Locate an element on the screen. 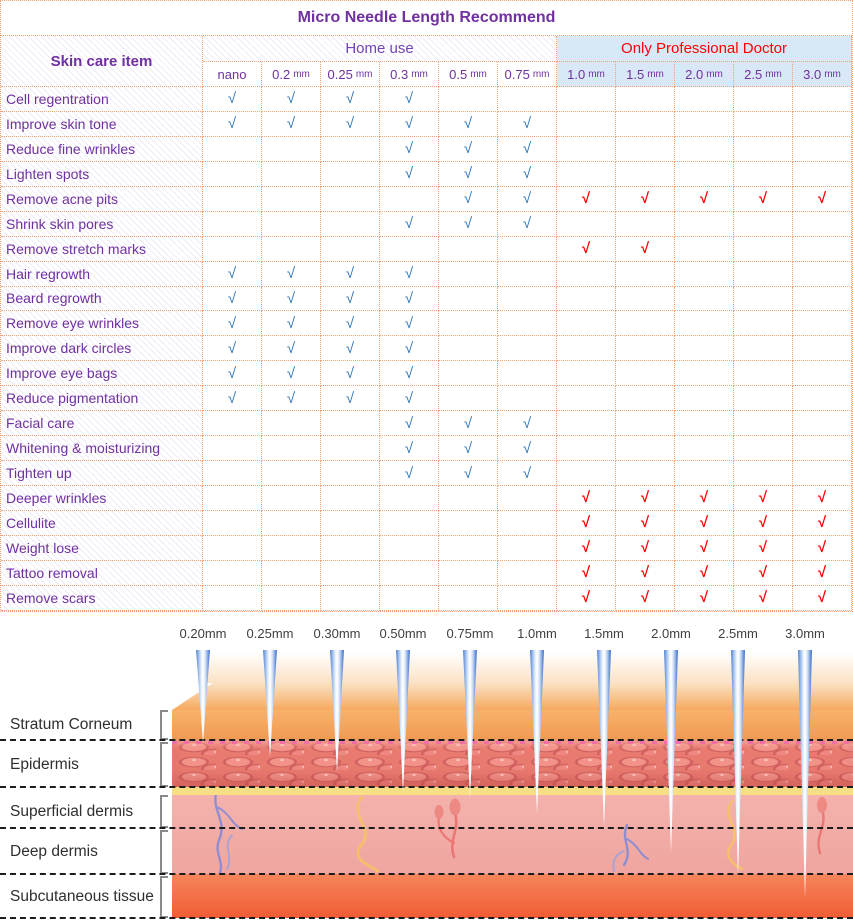 This screenshot has height=921, width=853. column-header: nano is located at coordinates (232, 74).